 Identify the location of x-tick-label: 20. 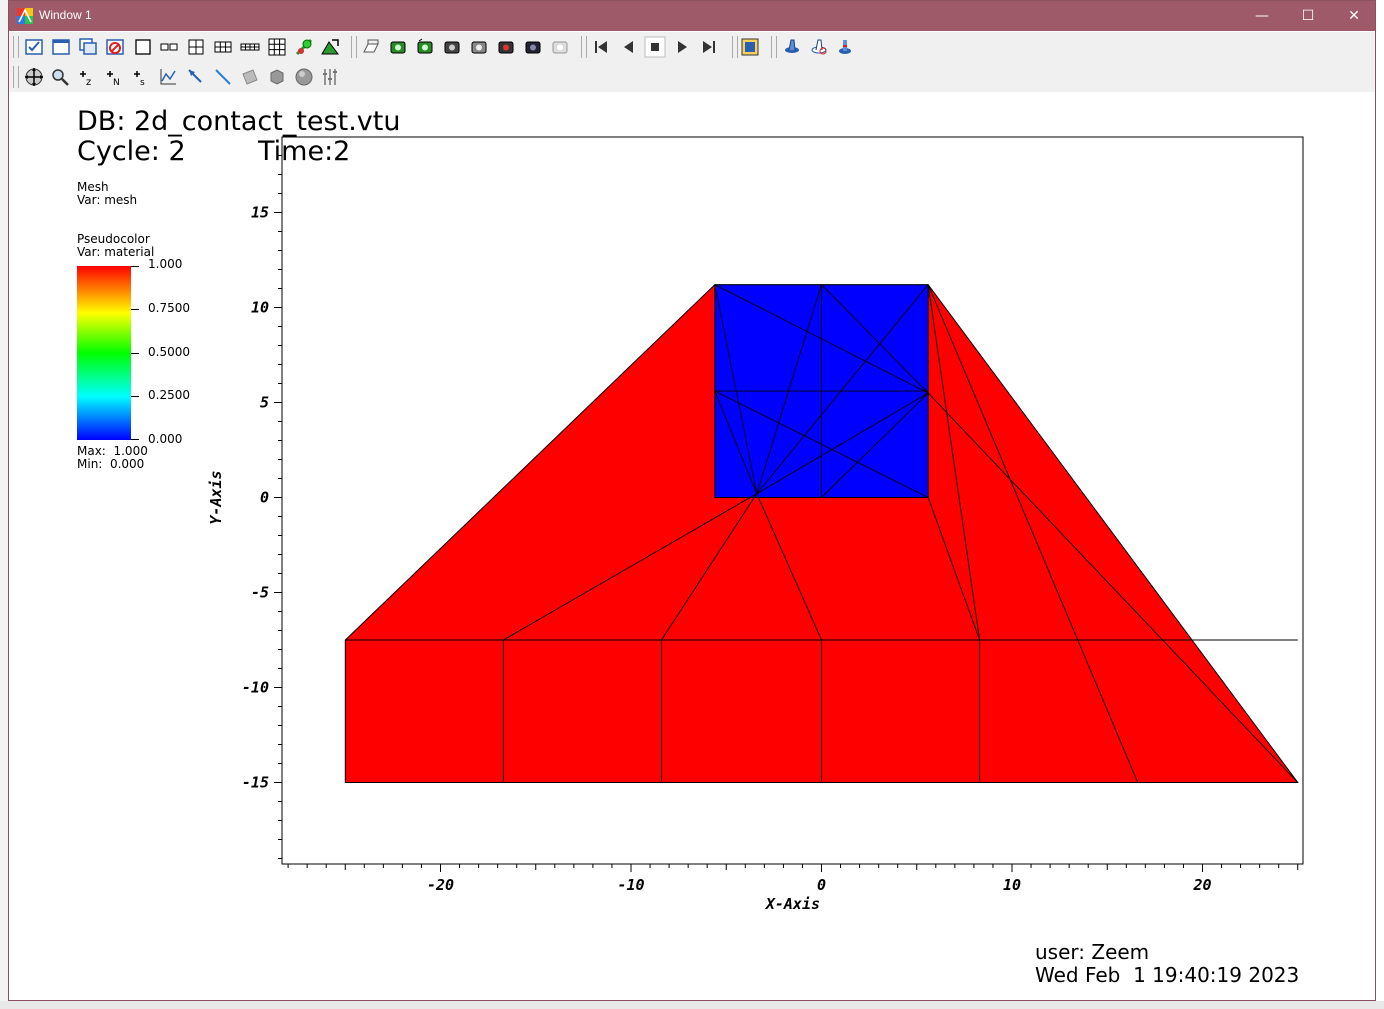
(1201, 885).